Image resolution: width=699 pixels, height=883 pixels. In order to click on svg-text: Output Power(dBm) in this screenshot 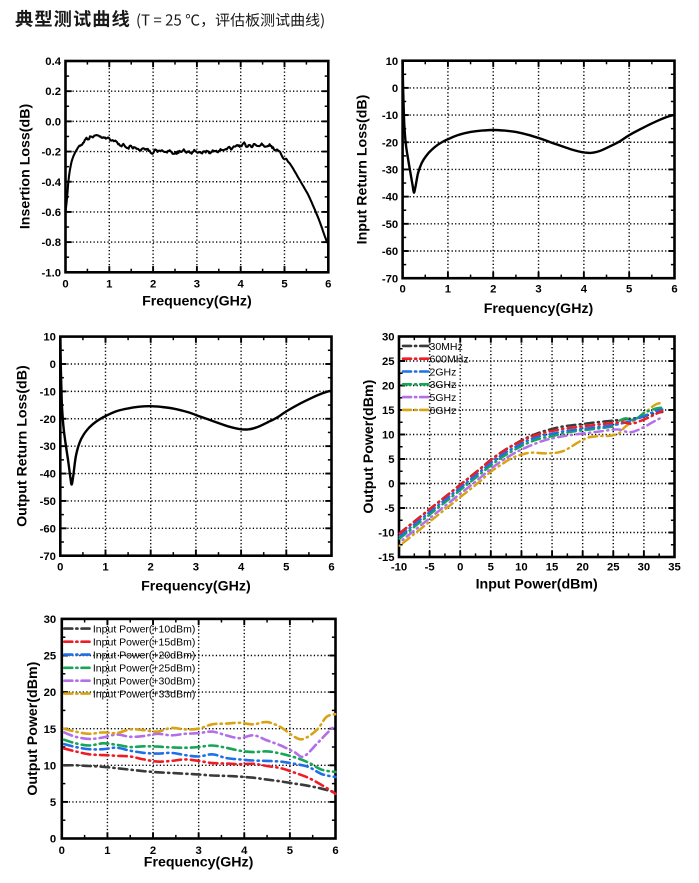, I will do `click(33, 728)`.